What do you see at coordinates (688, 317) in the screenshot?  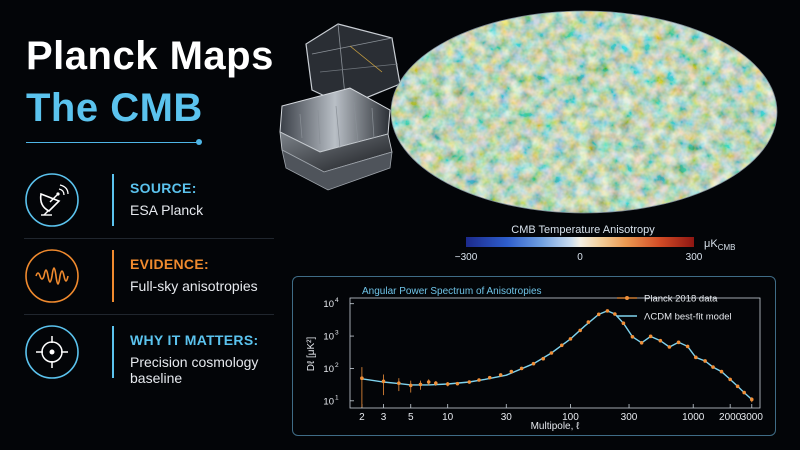 I see `legend-model-label: ΛCDM best-fit model` at bounding box center [688, 317].